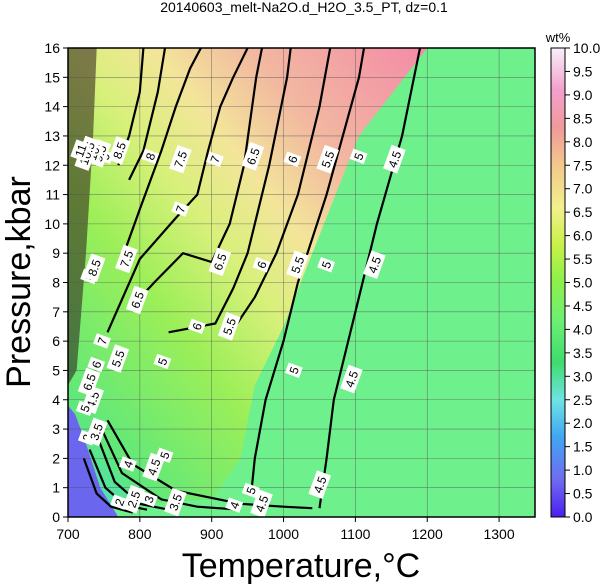 This screenshot has height=587, width=608. I want to click on contour-label-text: 8, so click(151, 156).